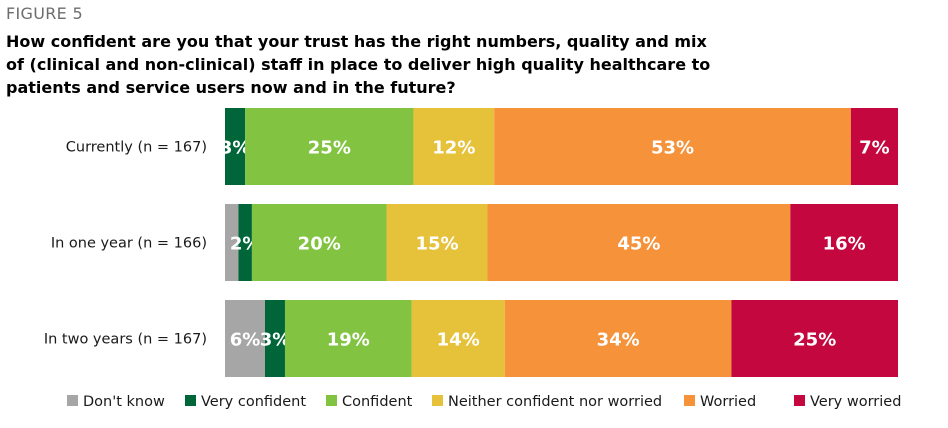 The width and height of the screenshot is (948, 428). Describe the element at coordinates (377, 402) in the screenshot. I see `legend-entry: Confident` at that location.